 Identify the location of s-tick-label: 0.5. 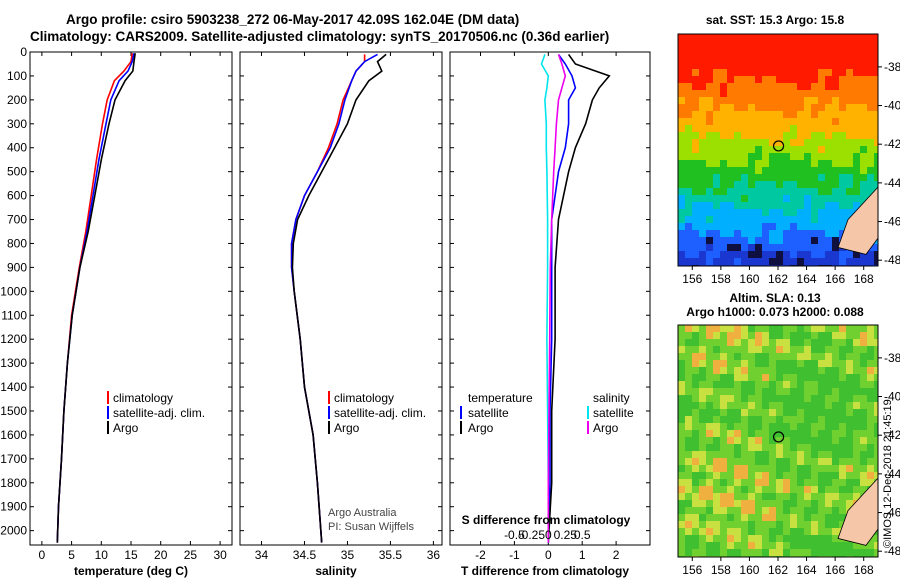
(582, 535).